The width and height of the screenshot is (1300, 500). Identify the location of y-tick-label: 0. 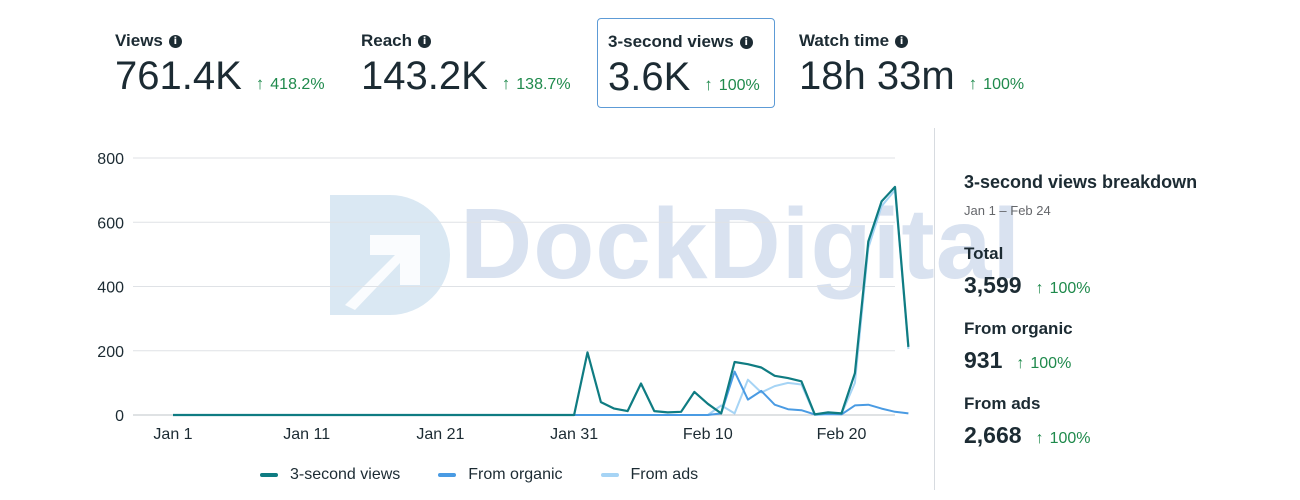
(119, 416).